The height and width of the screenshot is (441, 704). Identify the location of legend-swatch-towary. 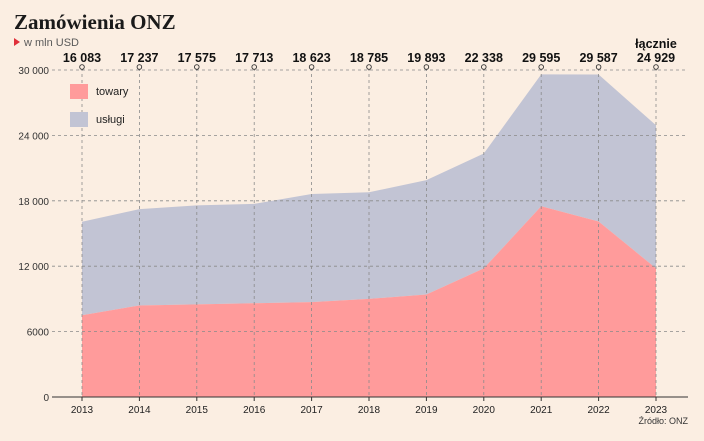
(79, 91).